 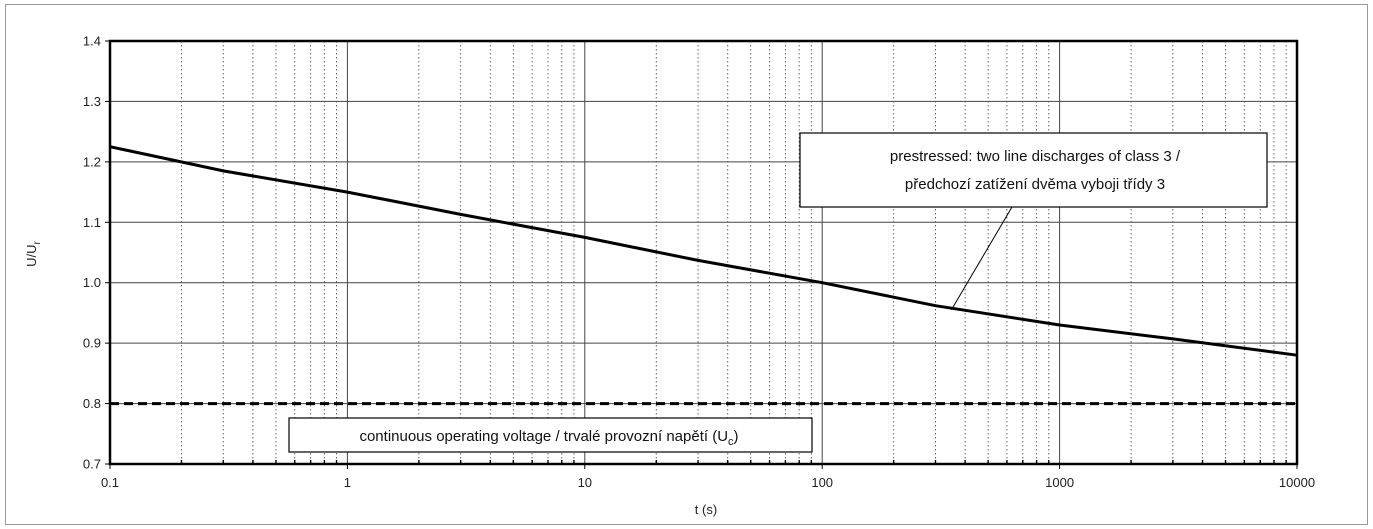 I want to click on annotation-prestressed-line-2: předchozí zatížení dvěma vyboji třídy 3, so click(x=1035, y=184).